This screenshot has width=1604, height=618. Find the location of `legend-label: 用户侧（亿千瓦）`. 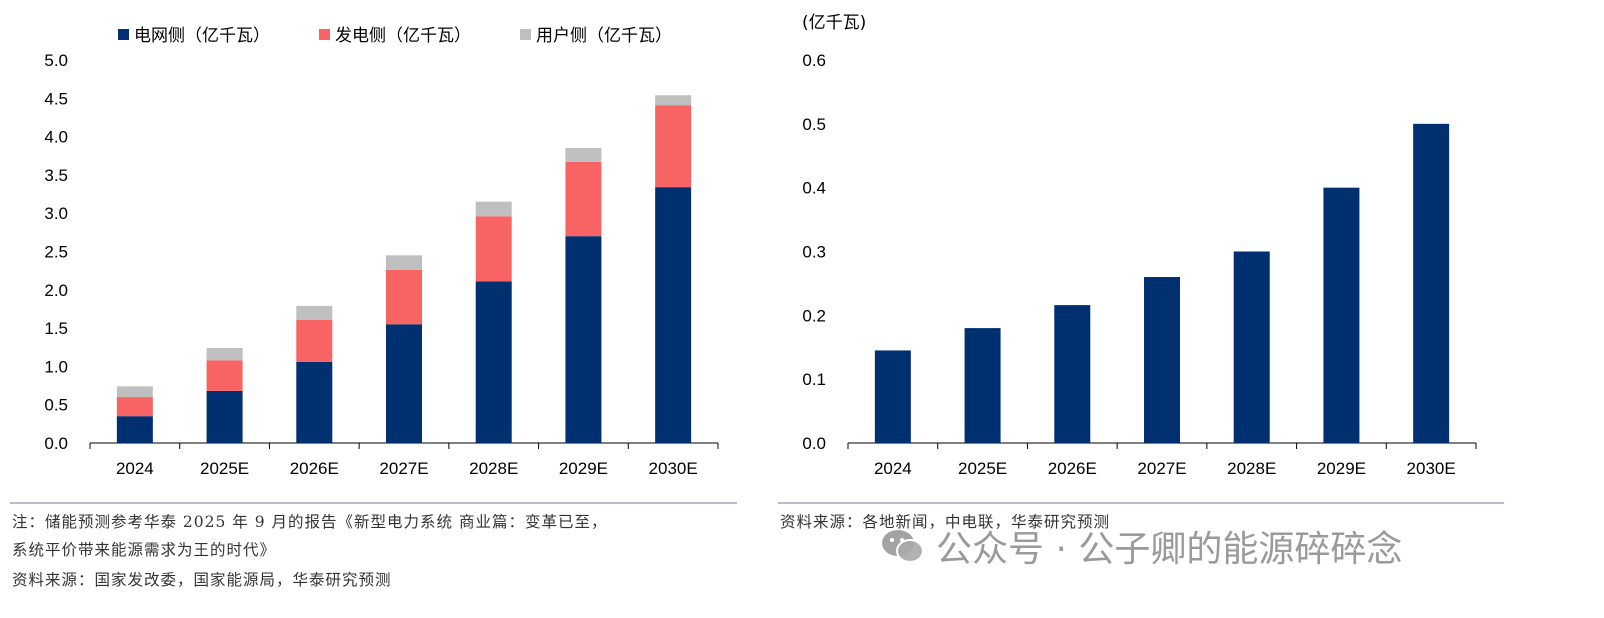

legend-label: 用户侧（亿千瓦） is located at coordinates (604, 36).